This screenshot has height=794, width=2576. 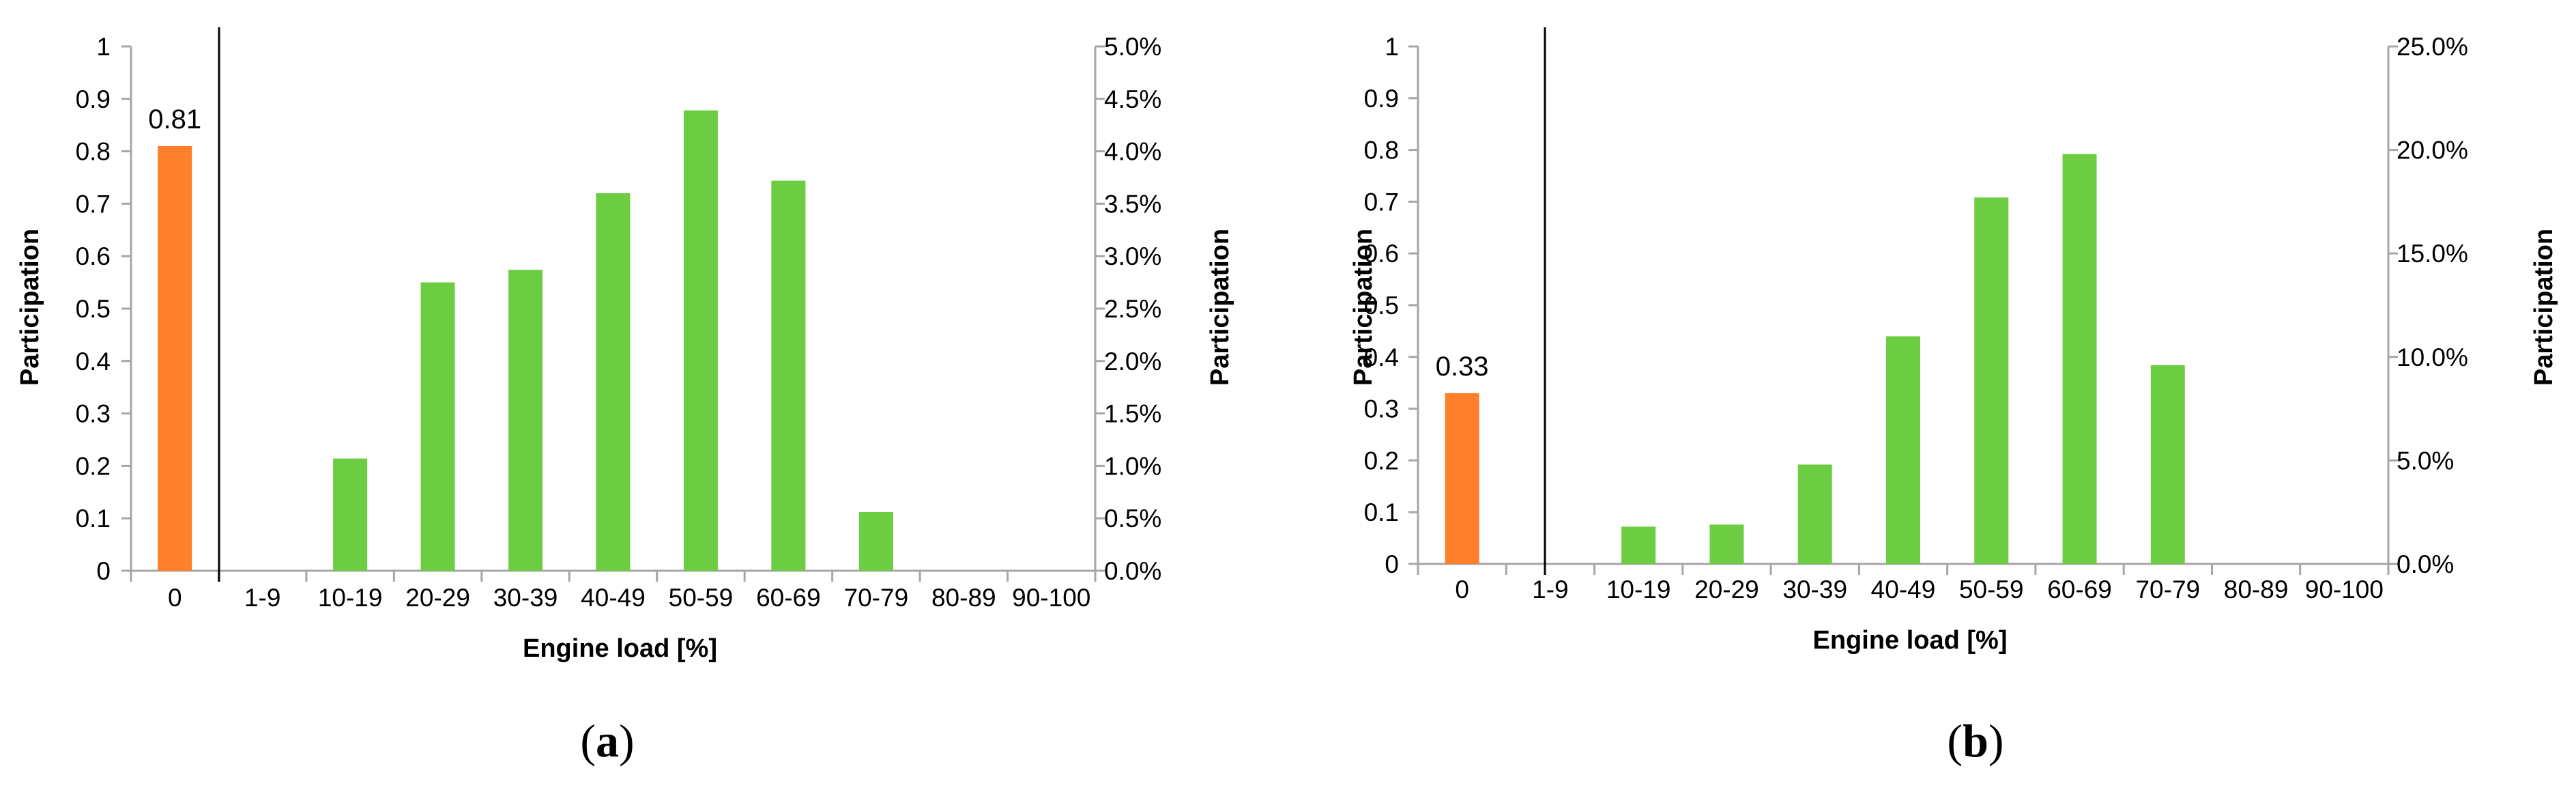 What do you see at coordinates (1132, 361) in the screenshot?
I see `right-y-tick-label: 2.0%` at bounding box center [1132, 361].